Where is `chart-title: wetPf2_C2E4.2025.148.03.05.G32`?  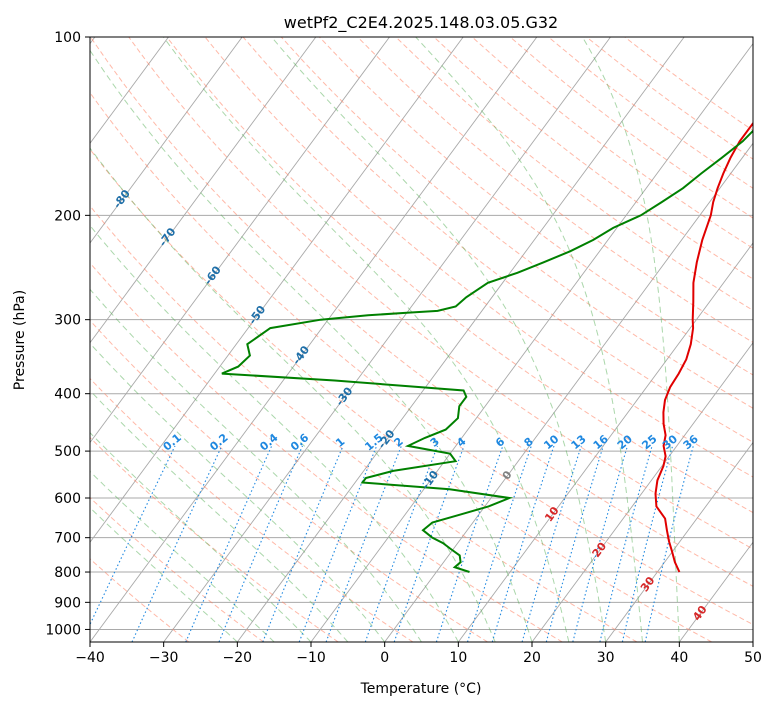 chart-title: wetPf2_C2E4.2025.148.03.05.G32 is located at coordinates (421, 23).